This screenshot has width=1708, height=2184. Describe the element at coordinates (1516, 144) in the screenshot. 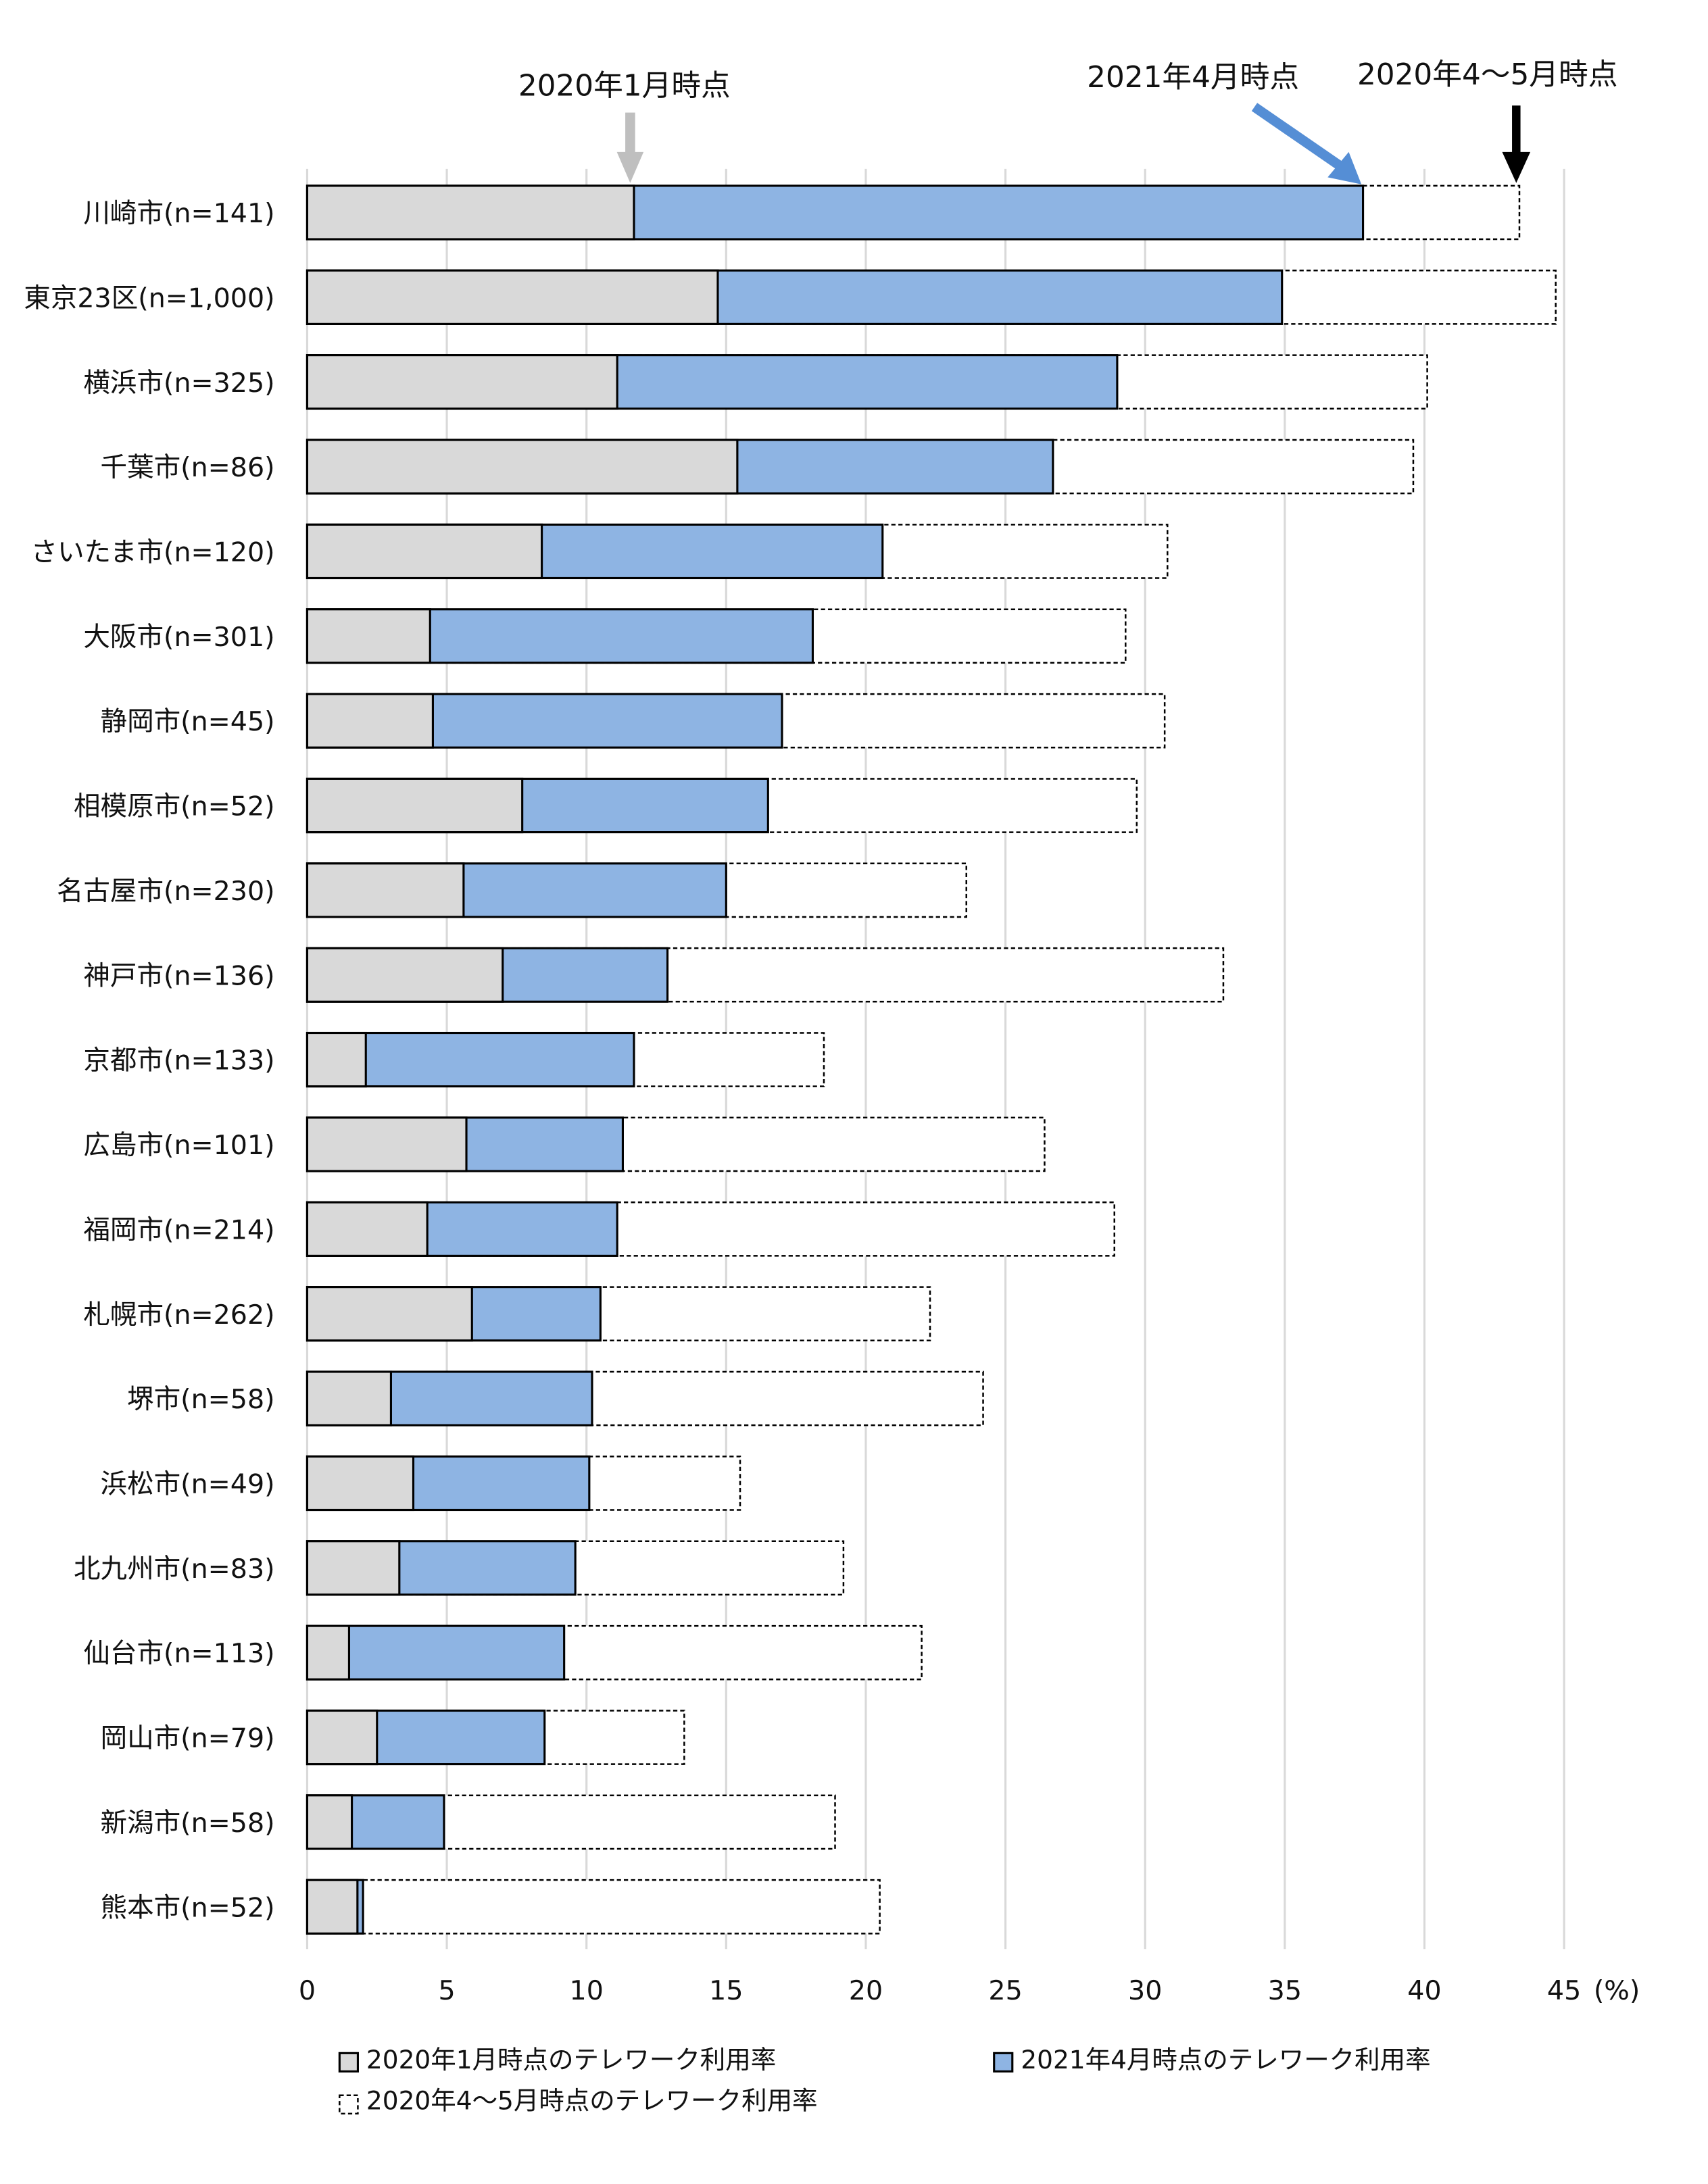

I see `black-arrow-icon` at that location.